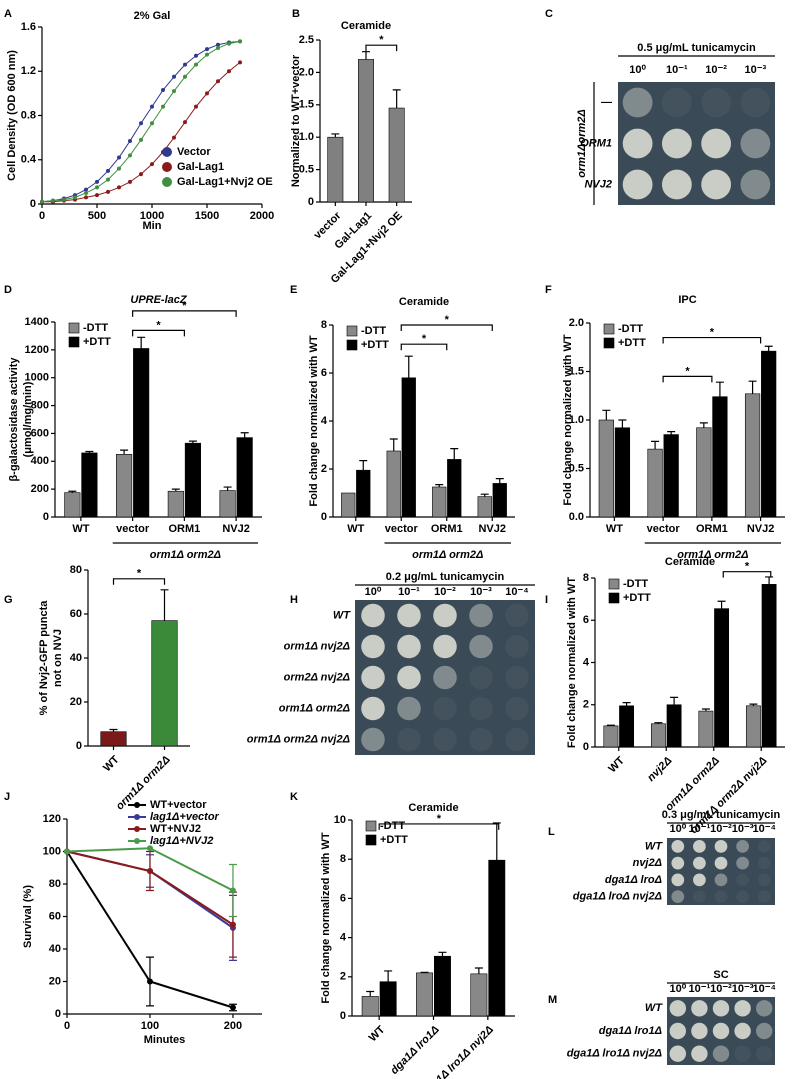 The height and width of the screenshot is (1079, 793). What do you see at coordinates (306, 40) in the screenshot?
I see `y-tick-label: 2.5` at bounding box center [306, 40].